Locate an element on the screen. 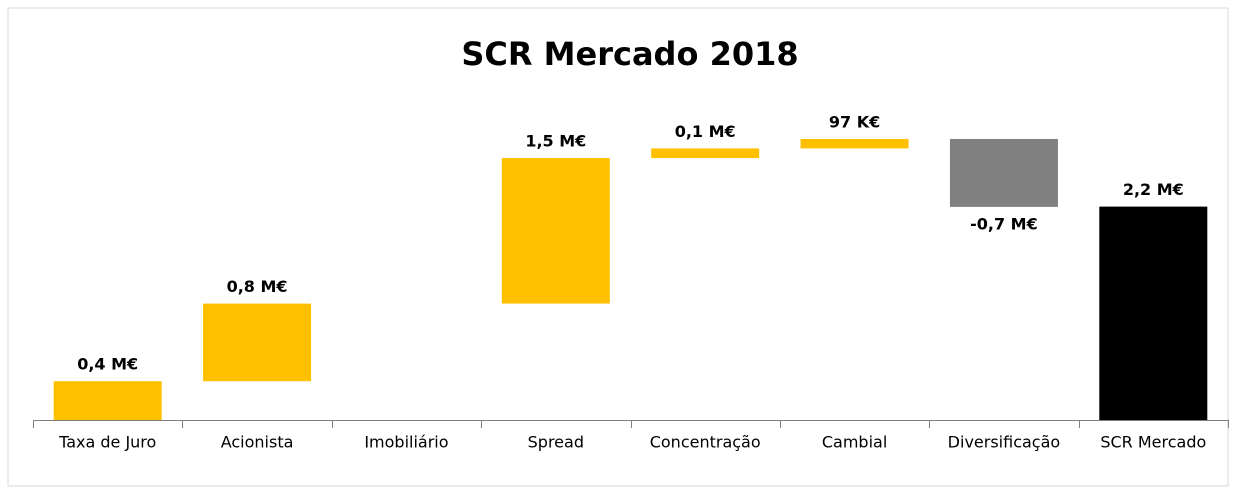 The width and height of the screenshot is (1236, 494). x-tick-label: Imobiliário is located at coordinates (406, 442).